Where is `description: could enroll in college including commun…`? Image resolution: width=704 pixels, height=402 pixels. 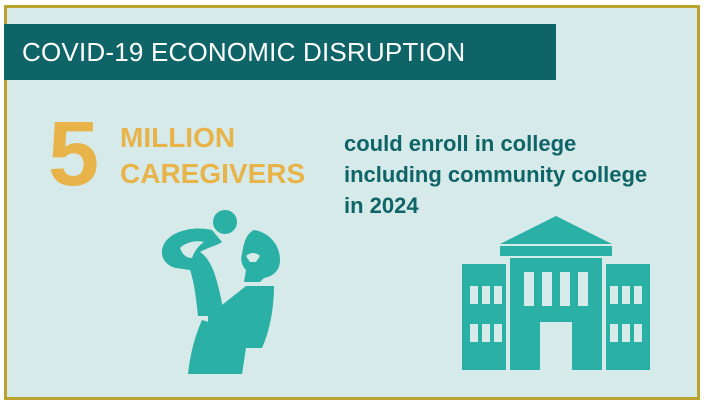 description: could enroll in college including commun… is located at coordinates (514, 174).